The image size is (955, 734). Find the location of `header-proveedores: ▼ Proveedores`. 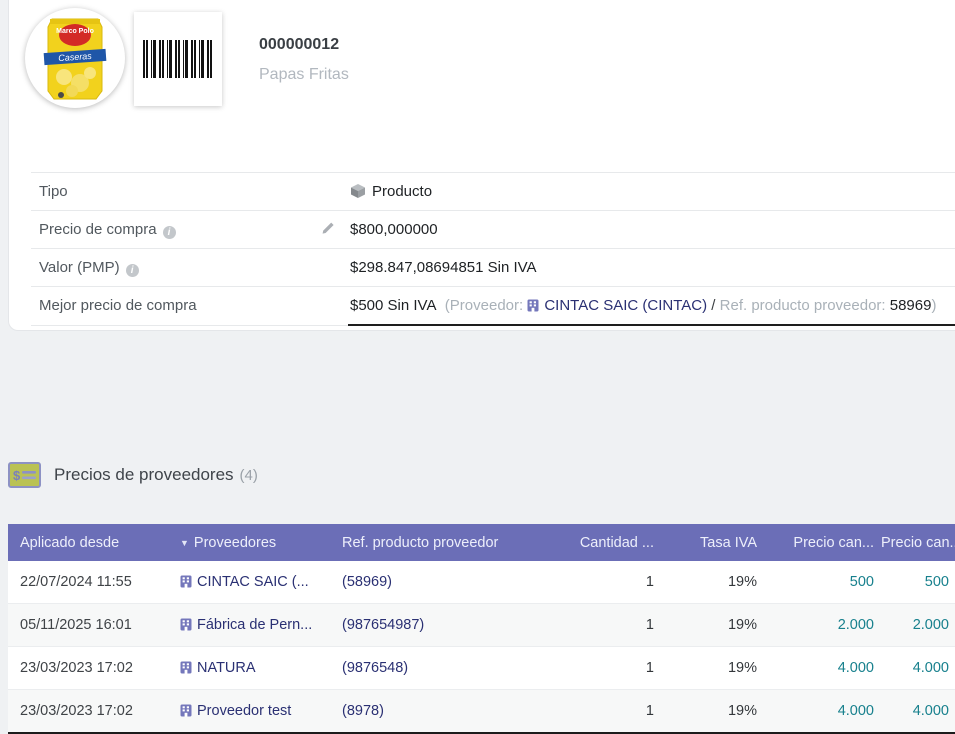

header-proveedores: ▼ Proveedores is located at coordinates (260, 542).